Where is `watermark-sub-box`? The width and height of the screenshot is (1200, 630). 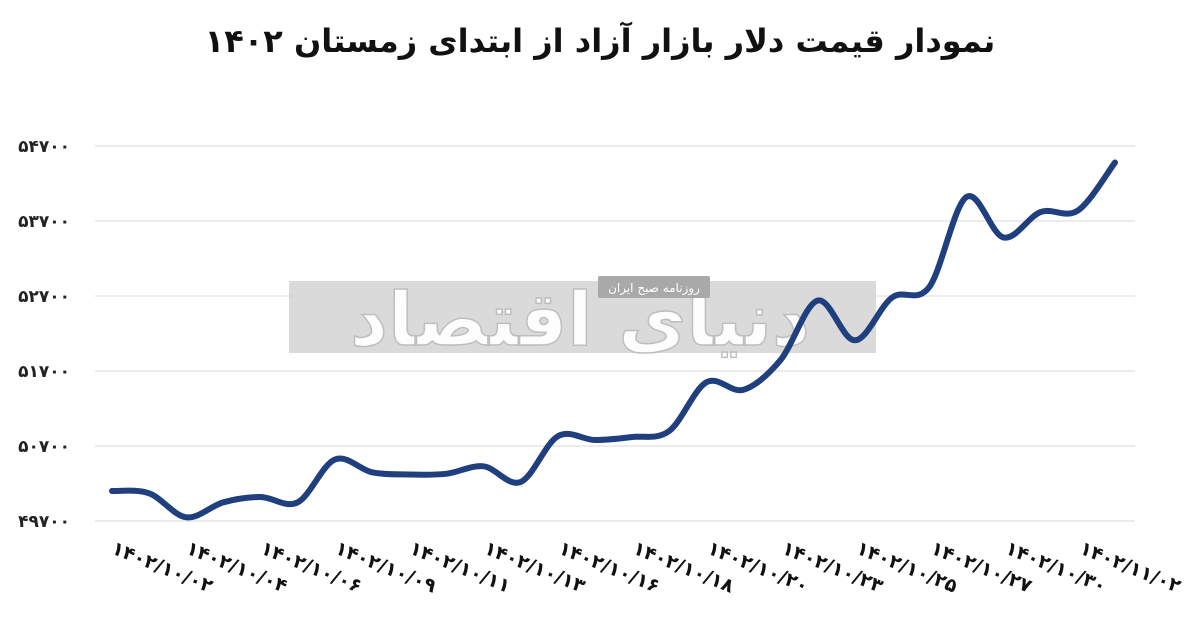
watermark-sub-box is located at coordinates (654, 287).